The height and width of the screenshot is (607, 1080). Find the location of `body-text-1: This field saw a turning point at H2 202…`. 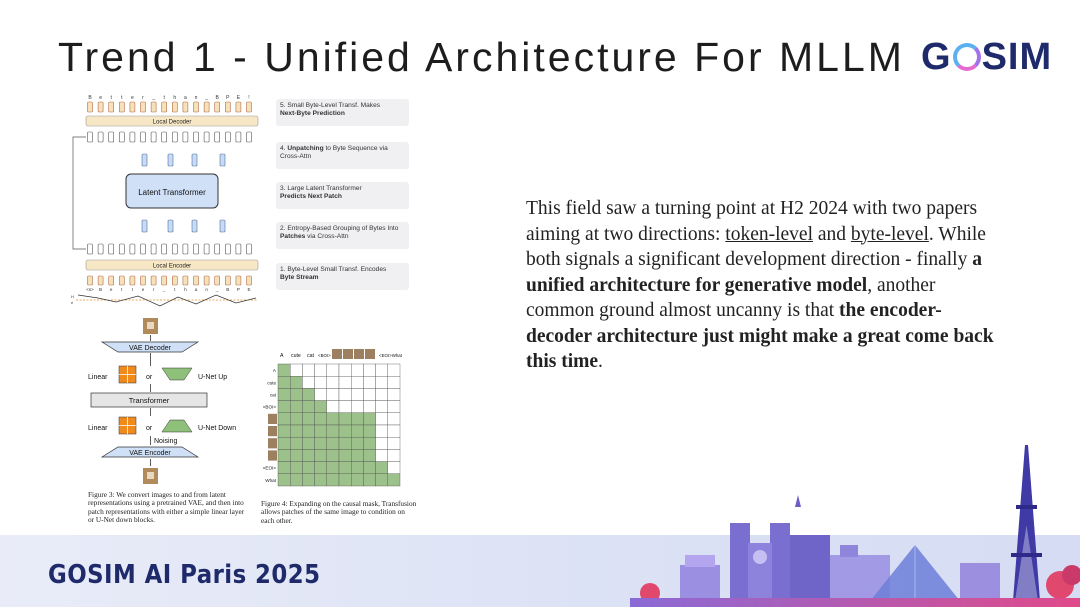

body-text-1: This field saw a turning point at H2 202… is located at coordinates (752, 221).